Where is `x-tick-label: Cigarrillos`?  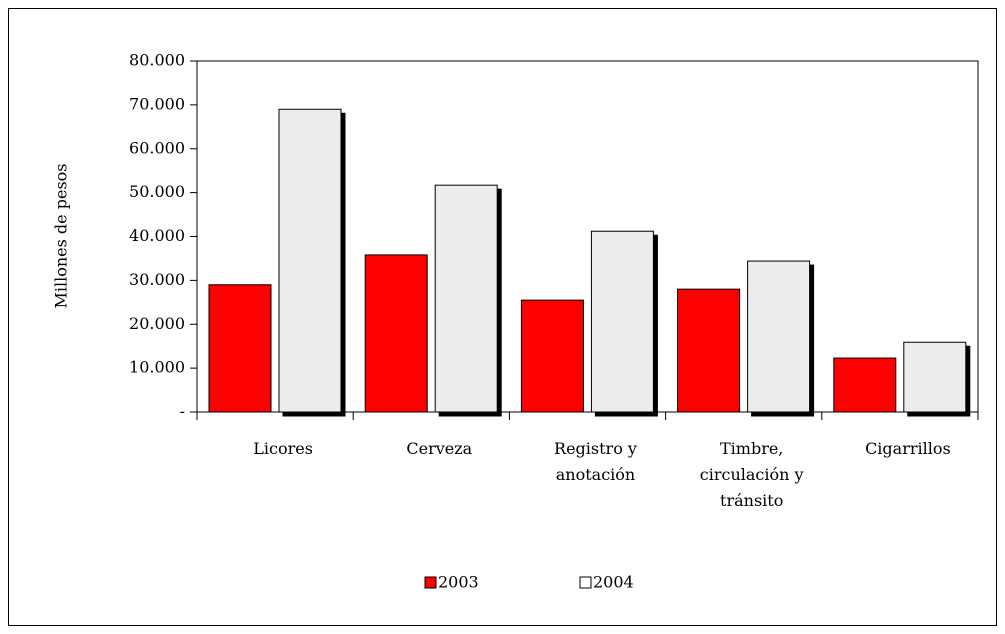 x-tick-label: Cigarrillos is located at coordinates (908, 448).